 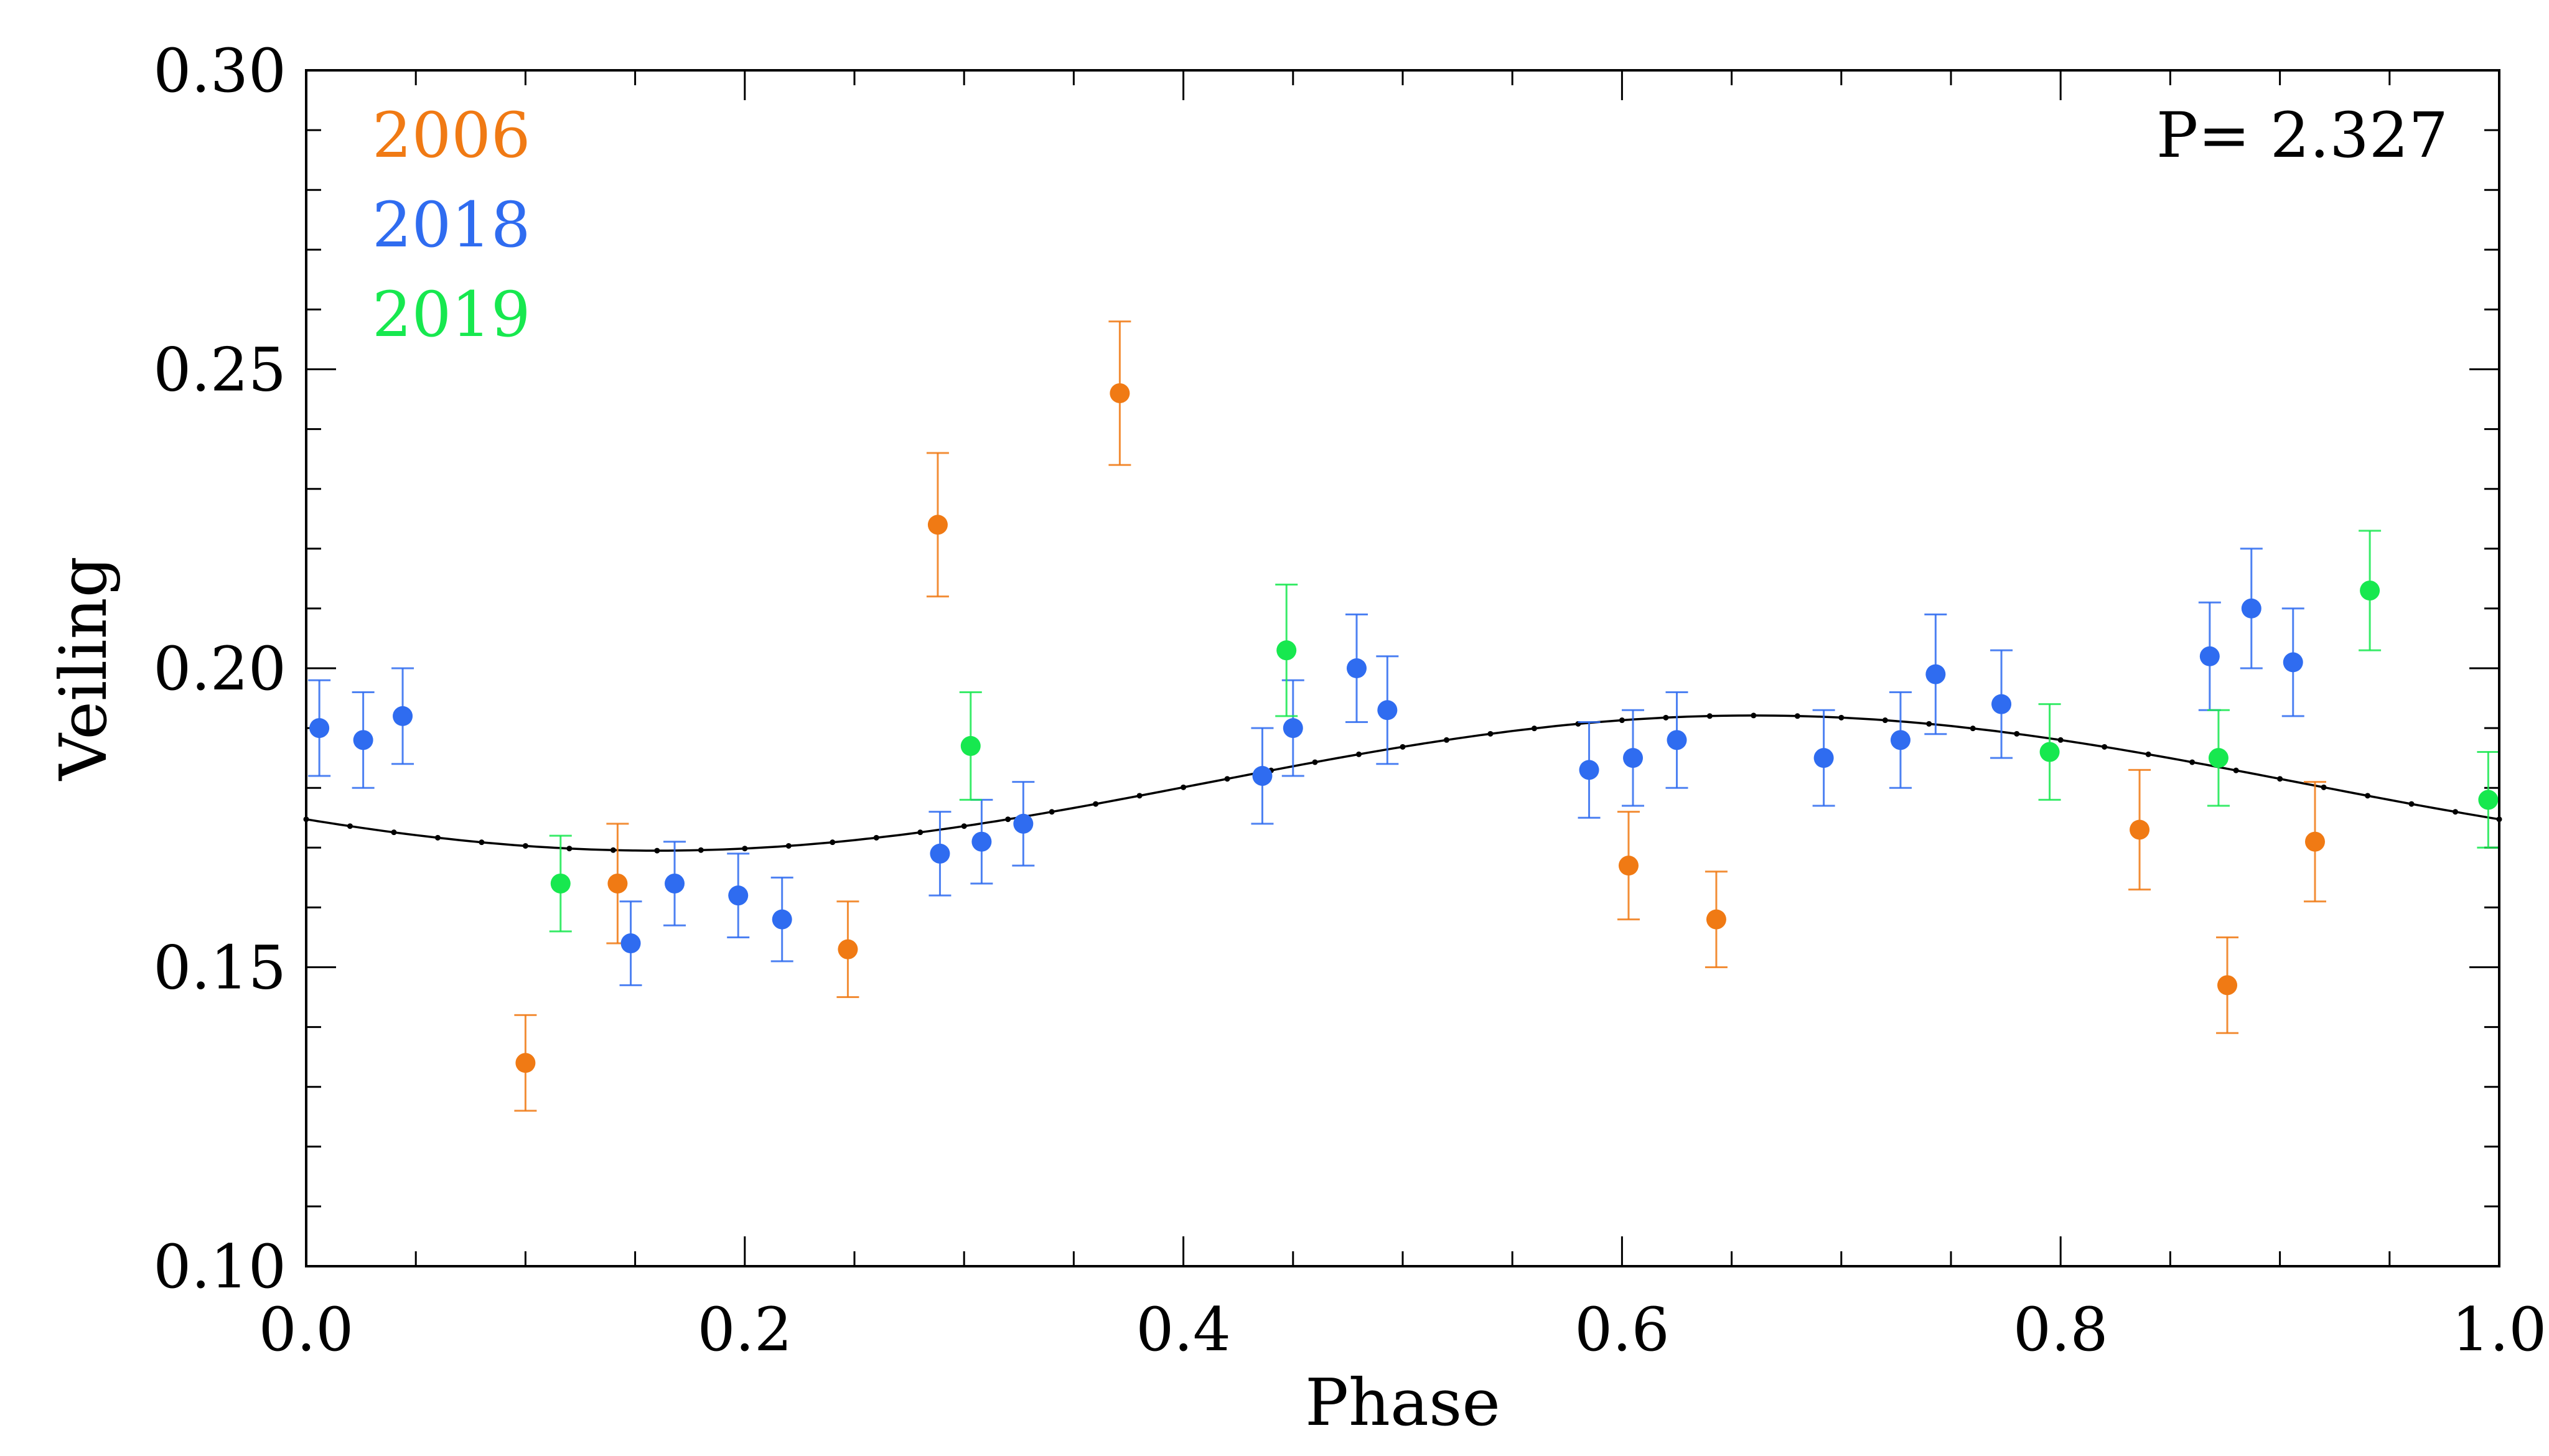 I want to click on y-tick-label: 0.25, so click(x=219, y=370).